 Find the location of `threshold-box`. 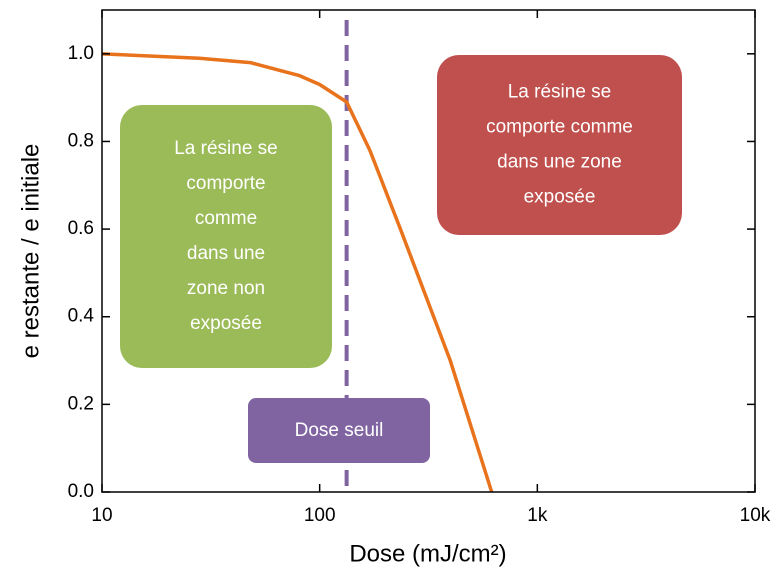

threshold-box is located at coordinates (339, 430).